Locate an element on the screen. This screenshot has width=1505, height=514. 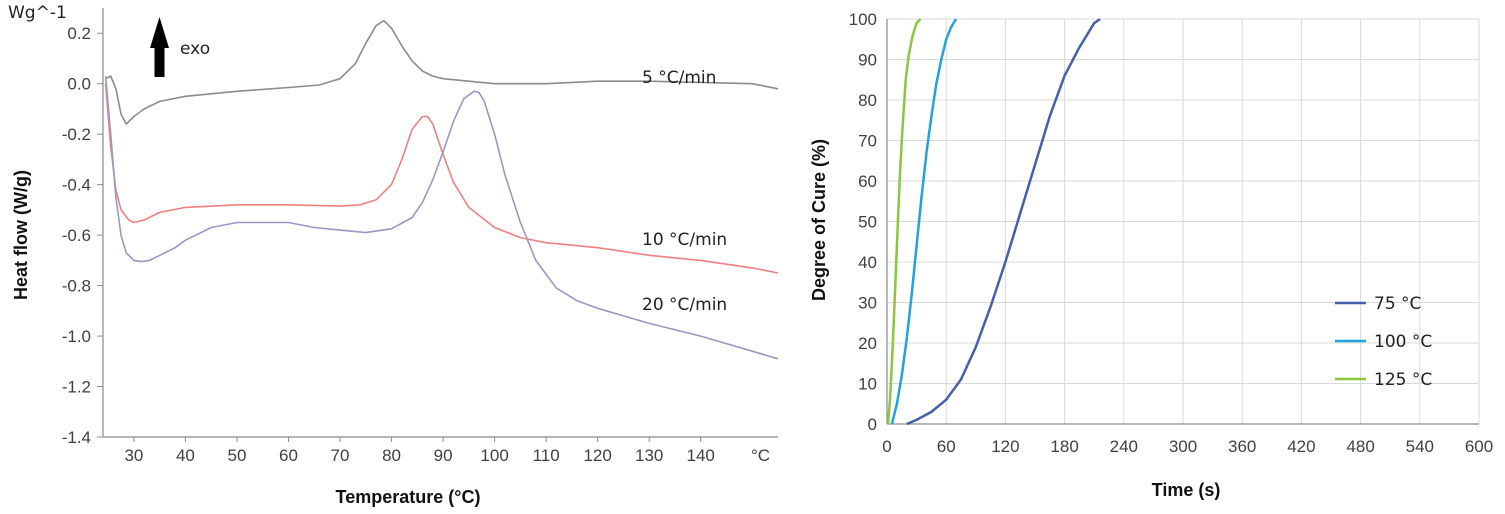
dsc-y-tick-label: -0.6 is located at coordinates (76, 235).